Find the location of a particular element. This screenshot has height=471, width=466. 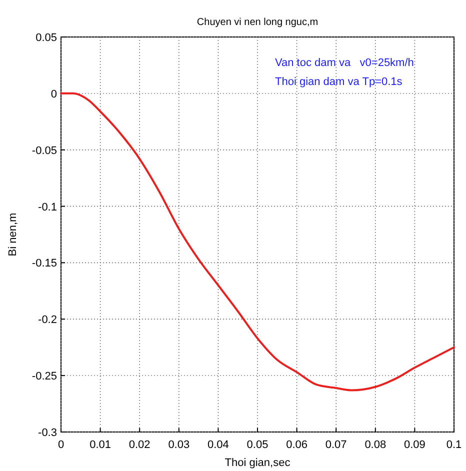

x-tick-label: 0.03 is located at coordinates (179, 445).